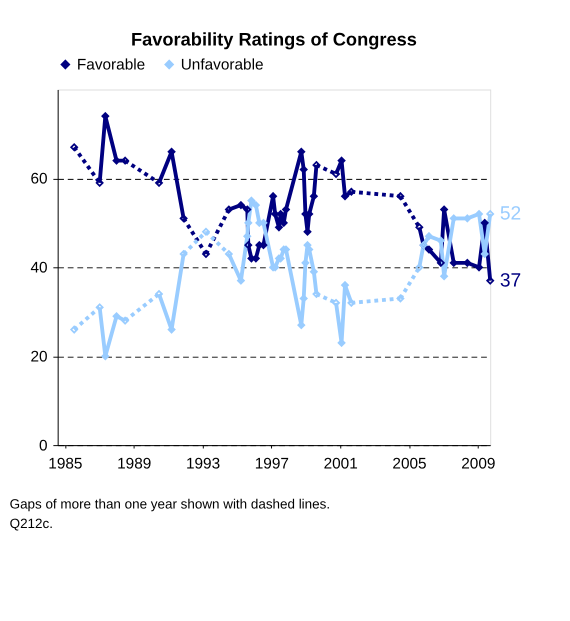 The width and height of the screenshot is (570, 621). Describe the element at coordinates (65, 464) in the screenshot. I see `x-tick-label: 1985` at that location.